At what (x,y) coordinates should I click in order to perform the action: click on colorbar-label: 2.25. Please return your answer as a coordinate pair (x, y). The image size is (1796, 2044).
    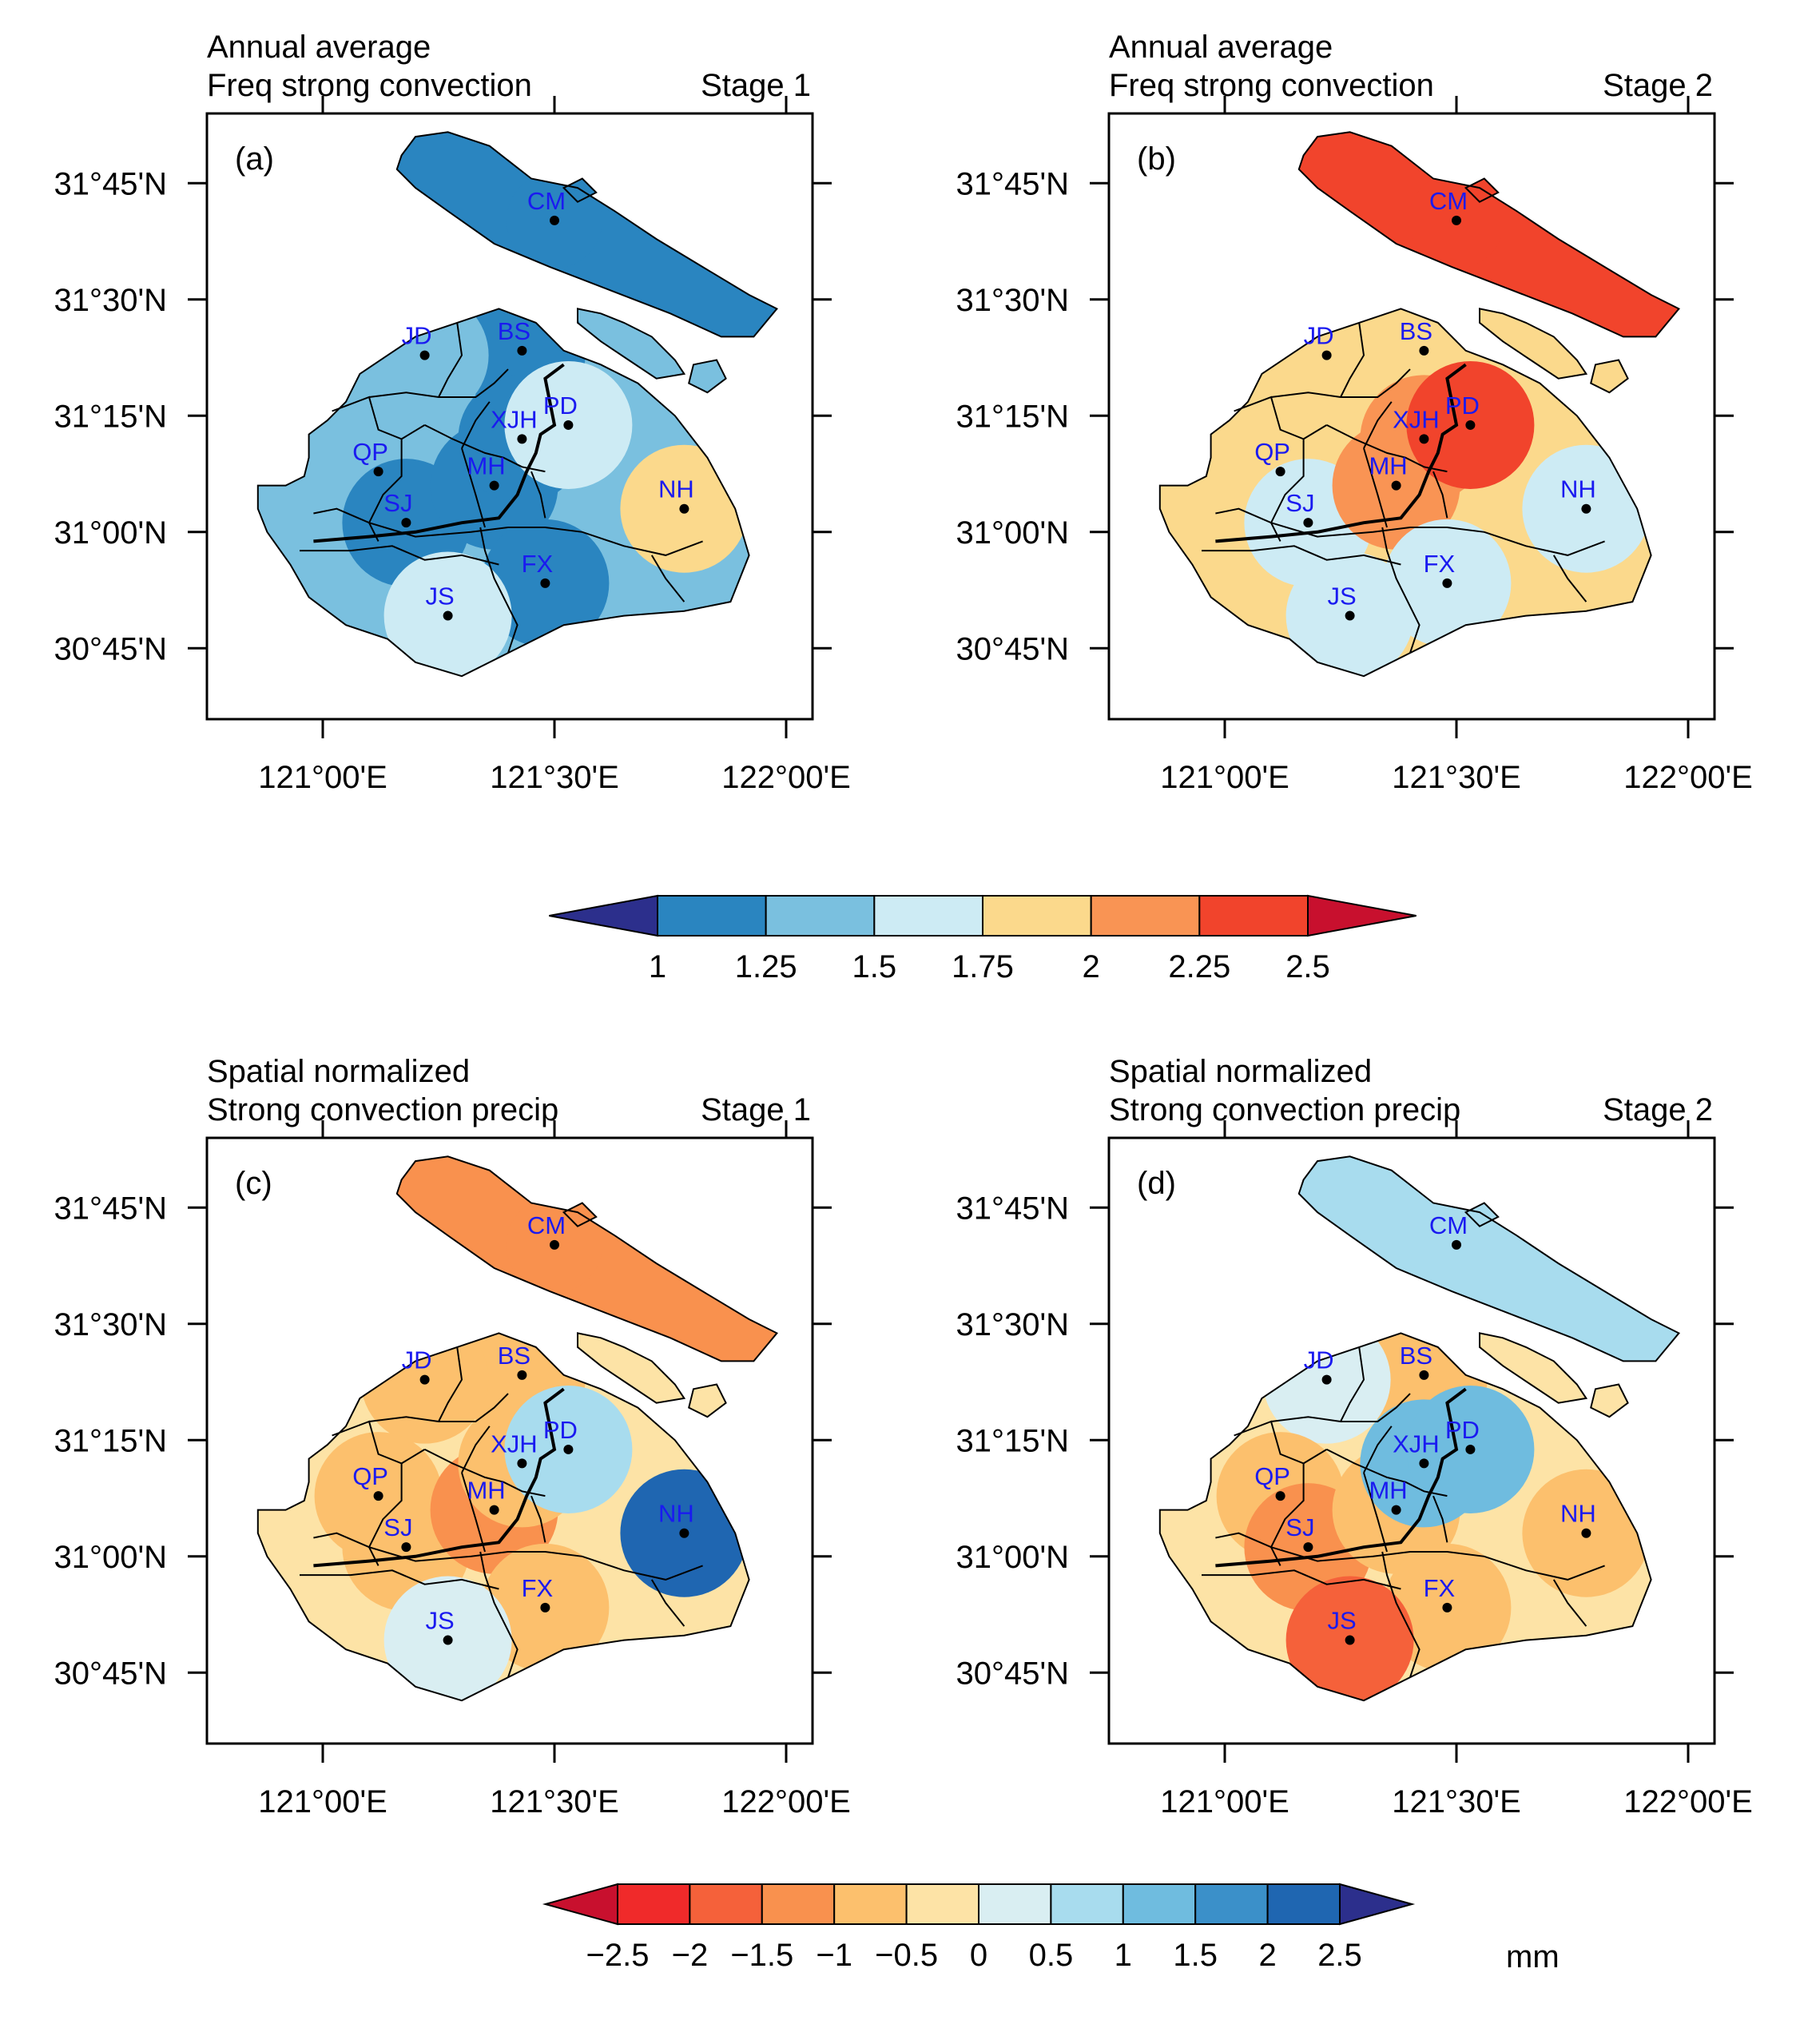
    Looking at the image, I should click on (1199, 967).